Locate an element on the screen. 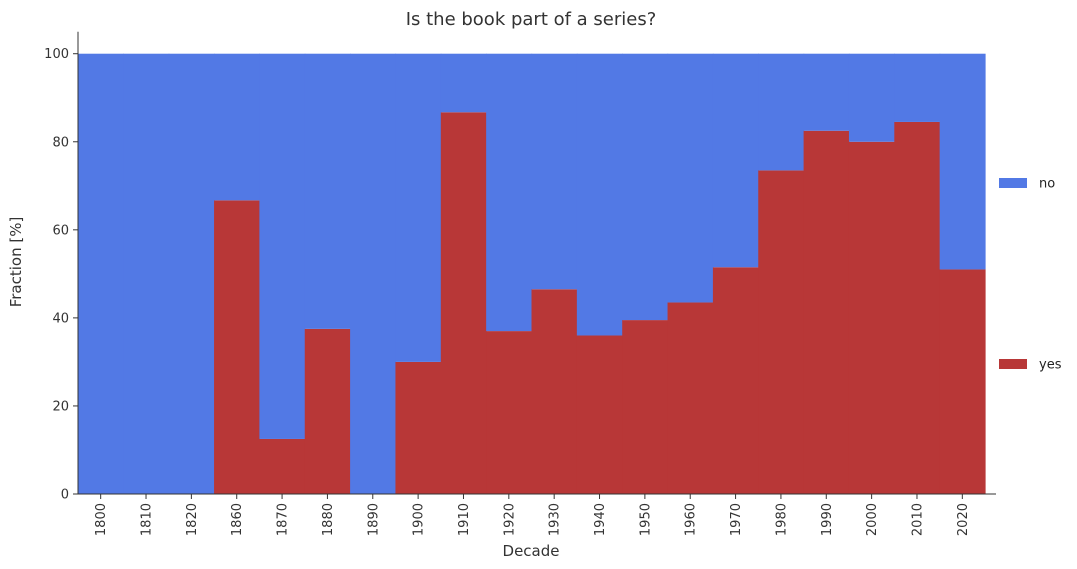  y-tick-label: 40 is located at coordinates (60, 318).